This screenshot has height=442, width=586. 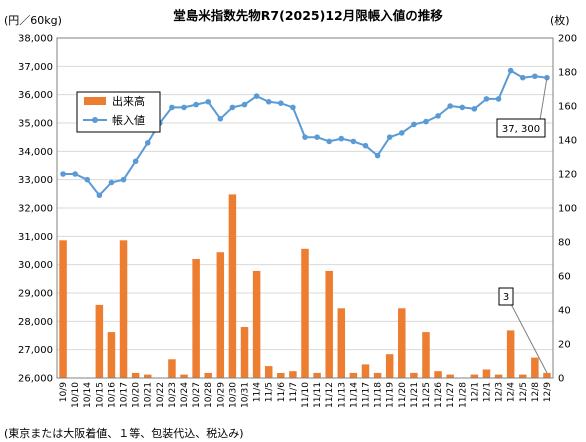 What do you see at coordinates (294, 392) in the screenshot?
I see `x-tick-label: 11/7` at bounding box center [294, 392].